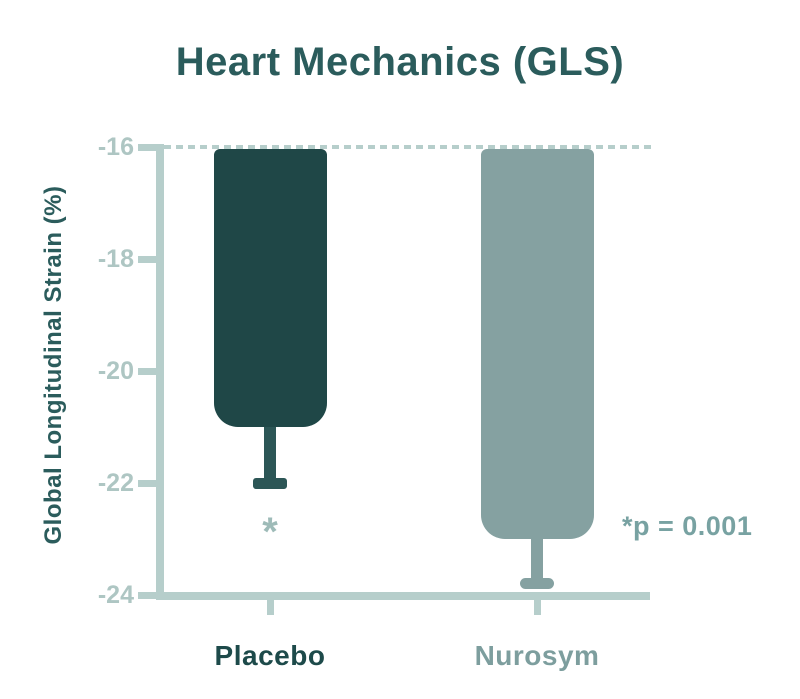 This screenshot has height=699, width=800. Describe the element at coordinates (151, 147) in the screenshot. I see `y-tick--16` at that location.